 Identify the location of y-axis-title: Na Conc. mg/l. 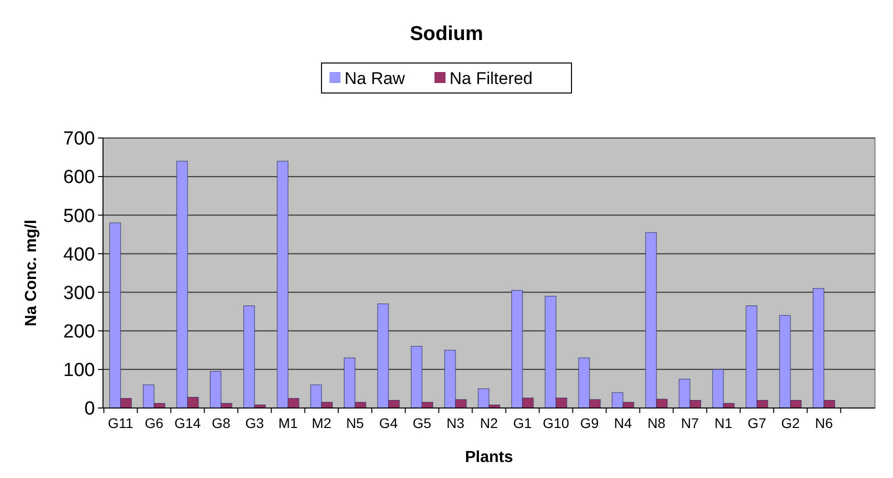
(31, 273).